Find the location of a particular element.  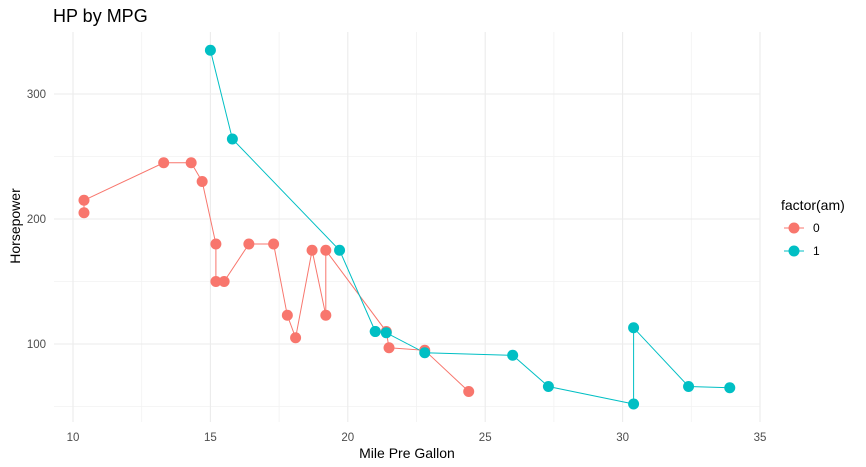

legend-title: factor(am) is located at coordinates (813, 205).